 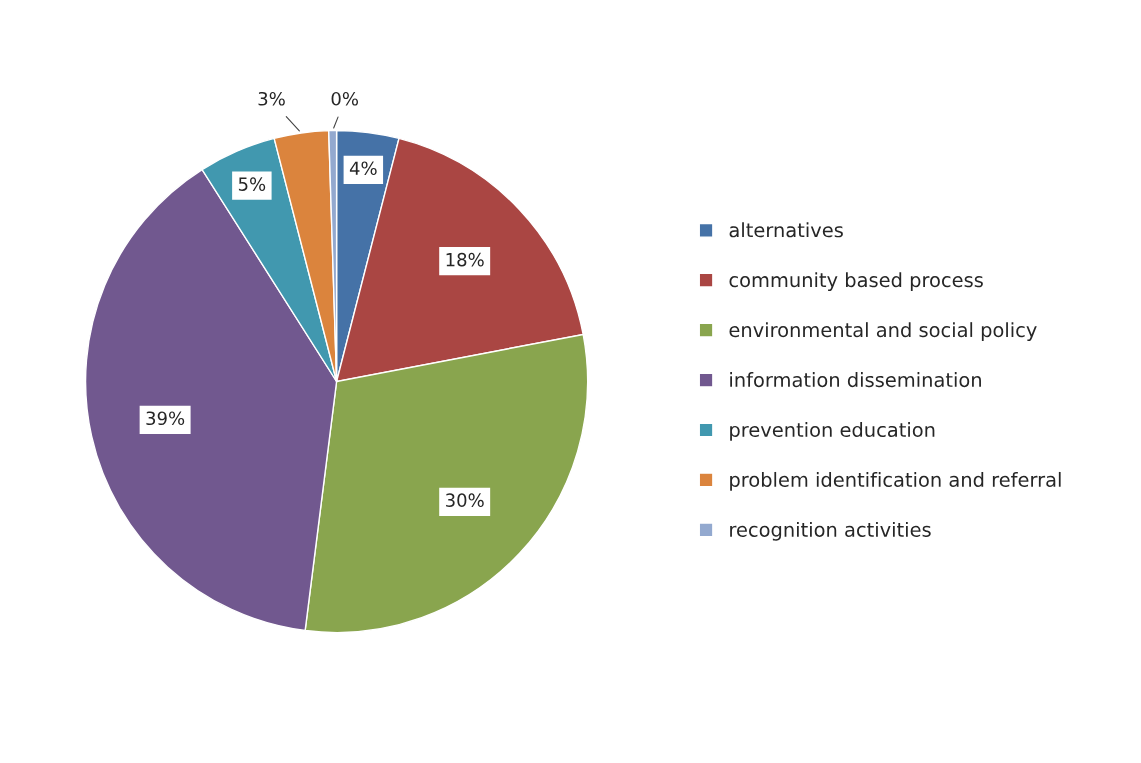 I want to click on data-label: 30%, so click(x=465, y=500).